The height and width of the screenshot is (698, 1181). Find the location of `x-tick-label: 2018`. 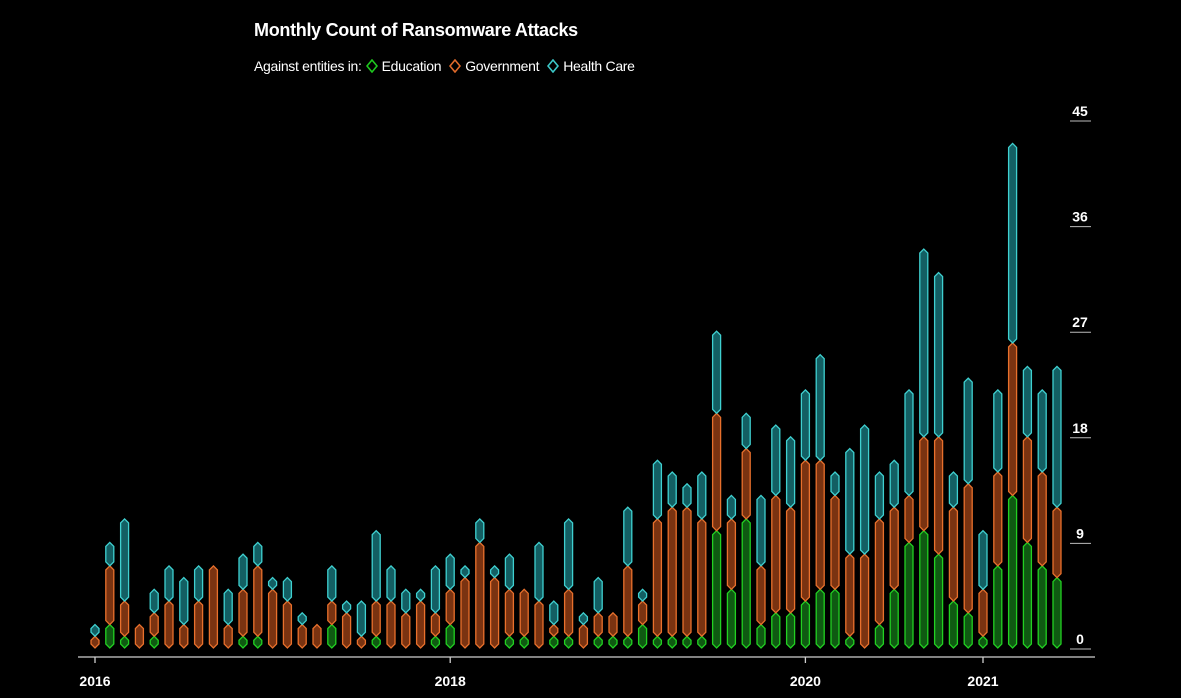

x-tick-label: 2018 is located at coordinates (450, 681).